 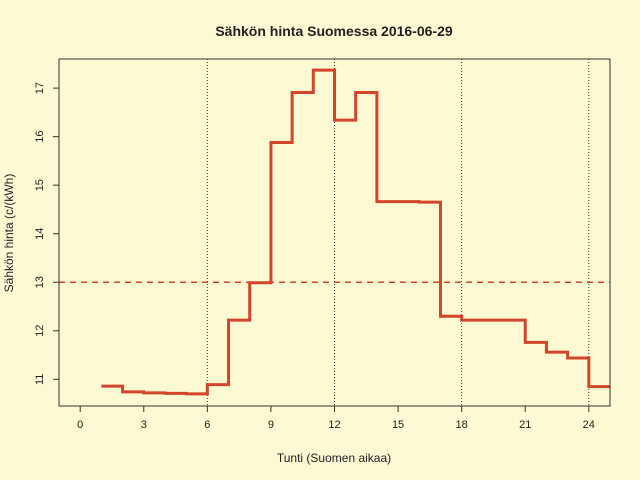 I want to click on x-tick-label: 0, so click(x=80, y=425).